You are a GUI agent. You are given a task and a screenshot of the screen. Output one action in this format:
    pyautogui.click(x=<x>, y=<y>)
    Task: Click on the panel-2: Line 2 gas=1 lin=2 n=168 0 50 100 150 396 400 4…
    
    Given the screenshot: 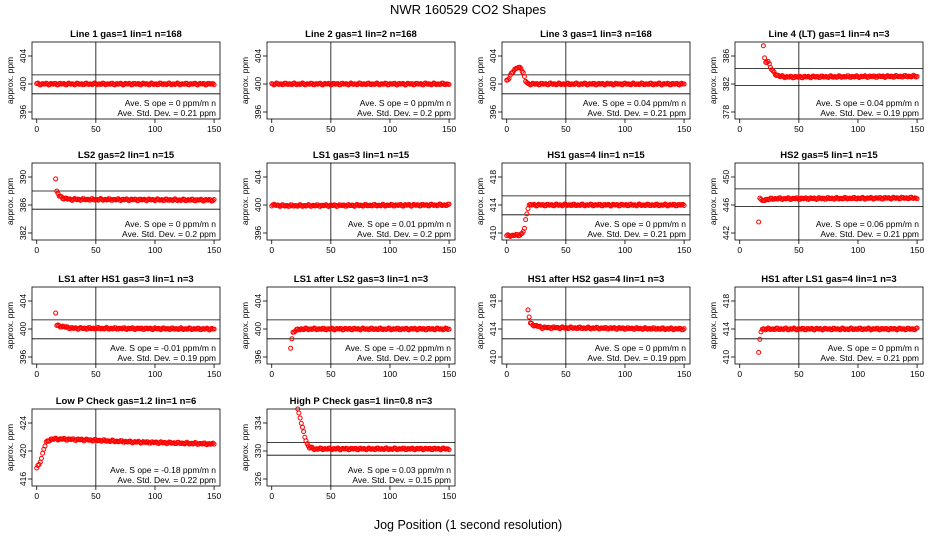 What is the action you would take?
    pyautogui.click(x=348, y=81)
    